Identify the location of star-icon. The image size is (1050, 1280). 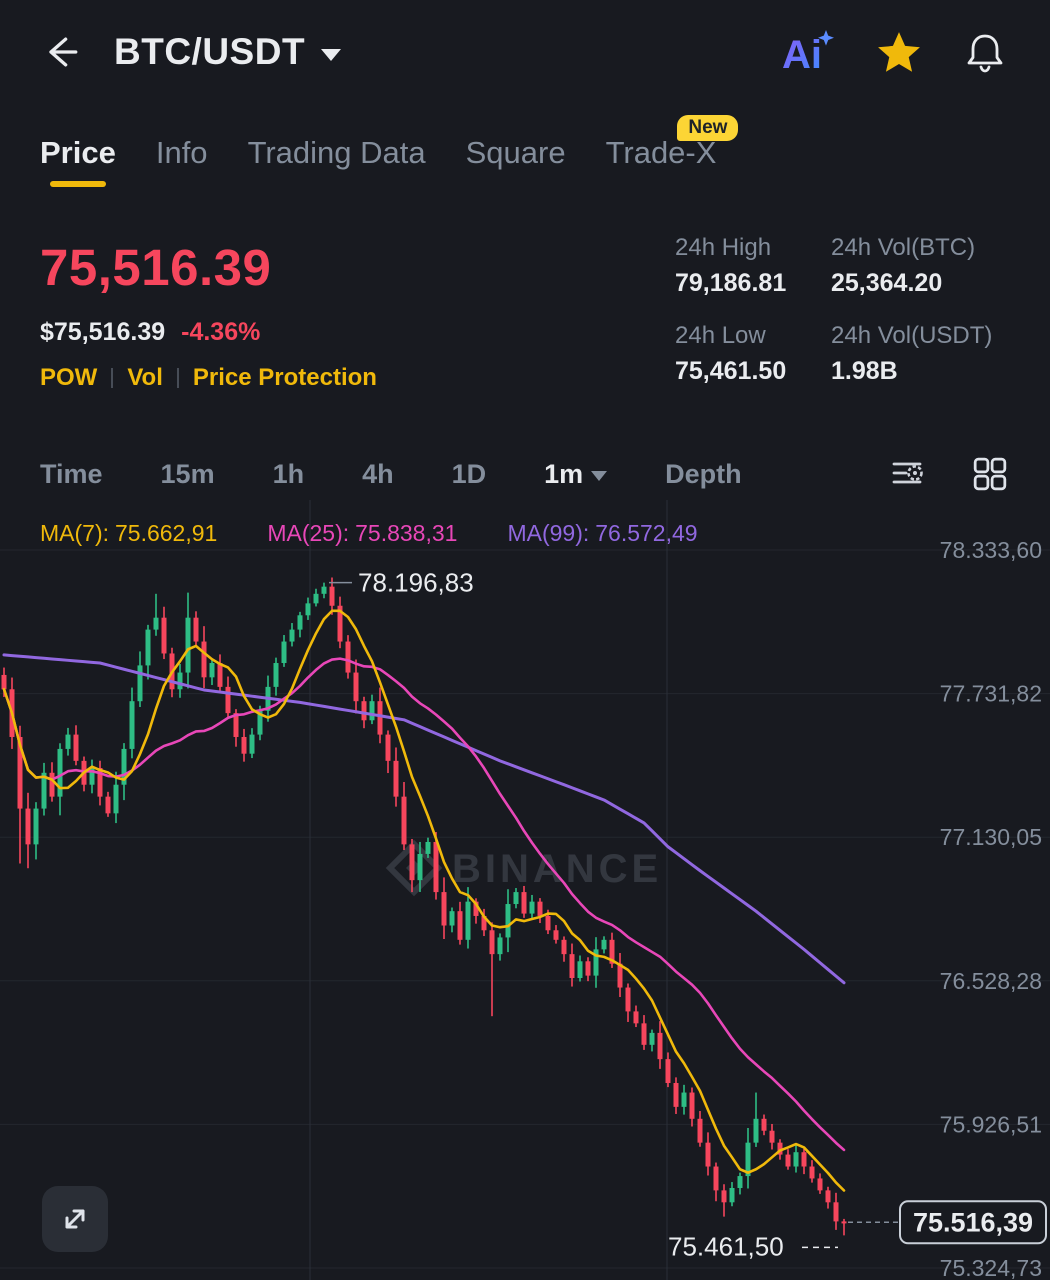
(899, 52).